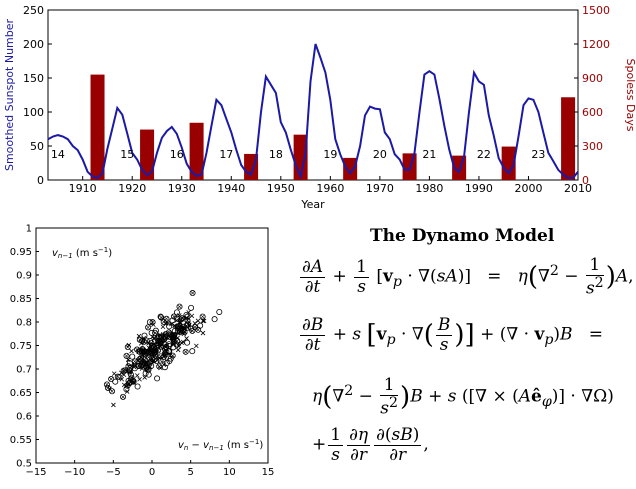  What do you see at coordinates (24, 417) in the screenshot?
I see `scatter-y-tick-label: 0.6` at bounding box center [24, 417].